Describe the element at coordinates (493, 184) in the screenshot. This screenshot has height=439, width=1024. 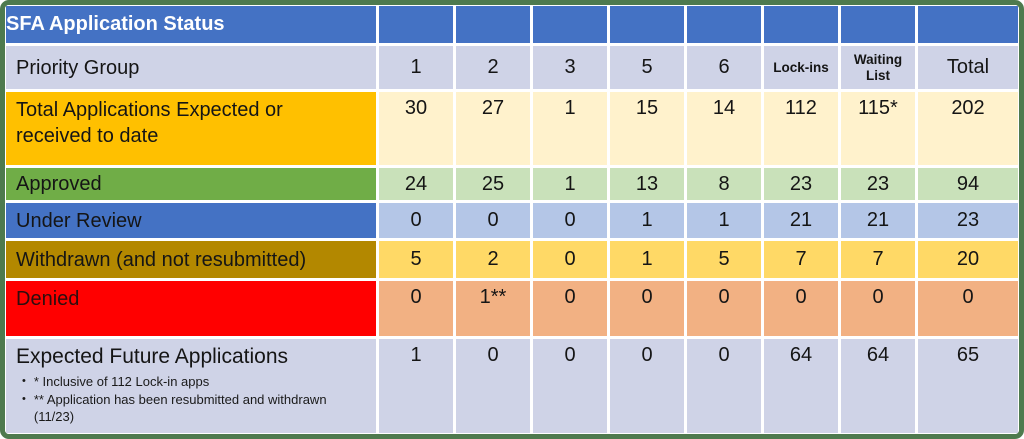
I see `table-cell: 25` at that location.